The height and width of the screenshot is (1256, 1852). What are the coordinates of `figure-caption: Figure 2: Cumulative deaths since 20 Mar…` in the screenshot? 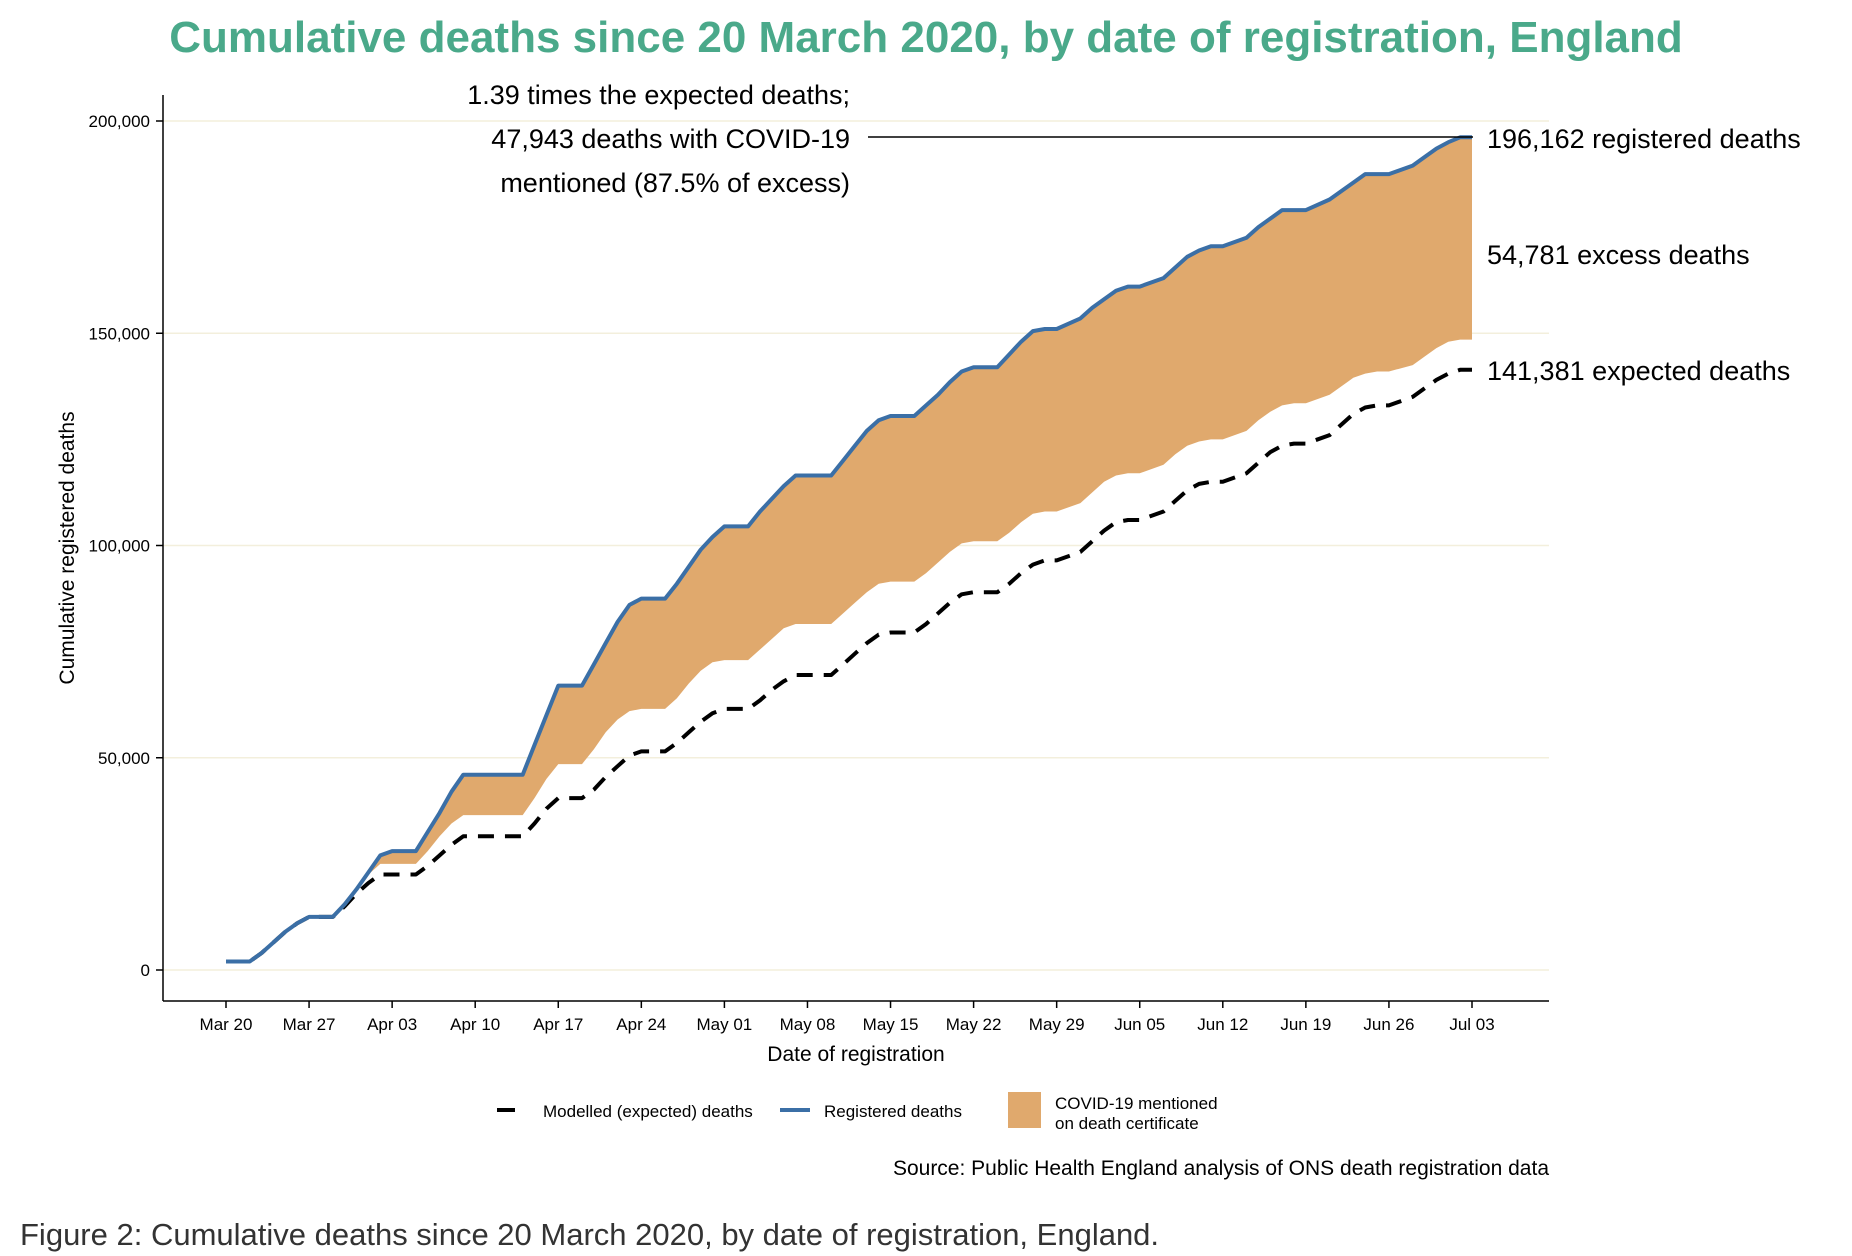 It's located at (589, 1234).